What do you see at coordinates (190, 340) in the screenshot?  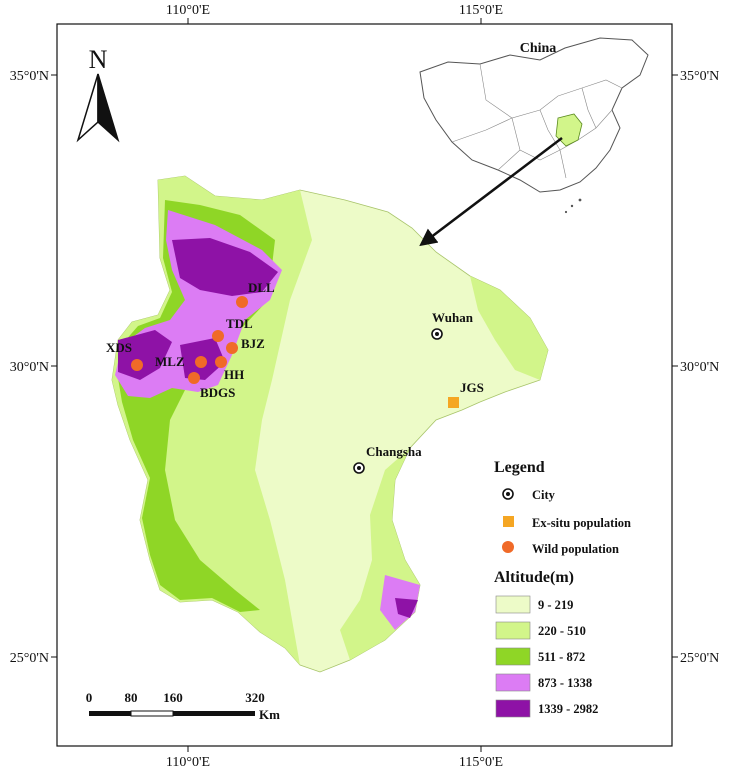 I see `wild-populations: DLL TDL BJZ XDS MLZ HH BDGS` at bounding box center [190, 340].